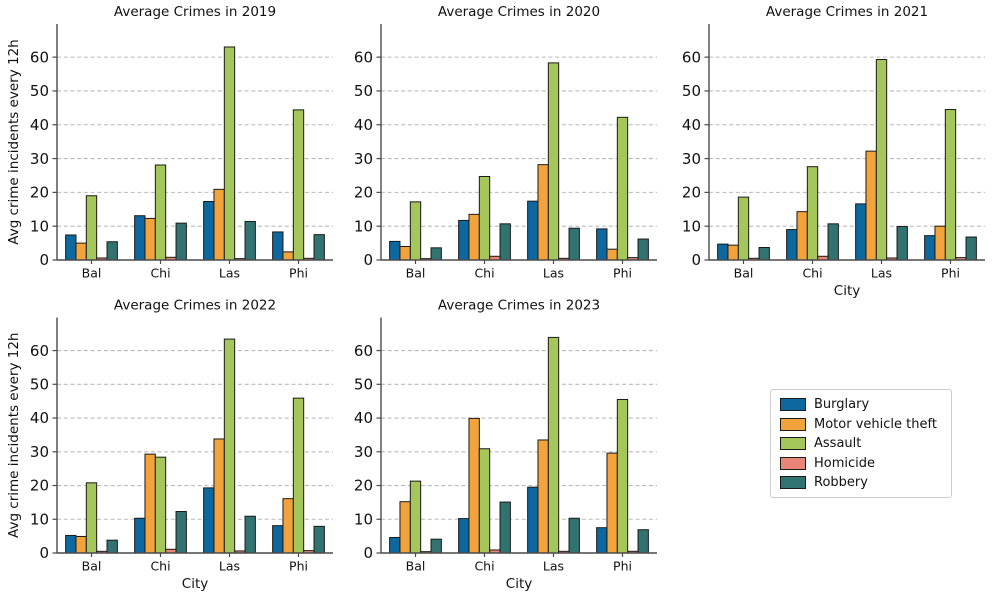 This screenshot has width=997, height=598. Describe the element at coordinates (39, 385) in the screenshot. I see `y-tick-label: 50` at that location.